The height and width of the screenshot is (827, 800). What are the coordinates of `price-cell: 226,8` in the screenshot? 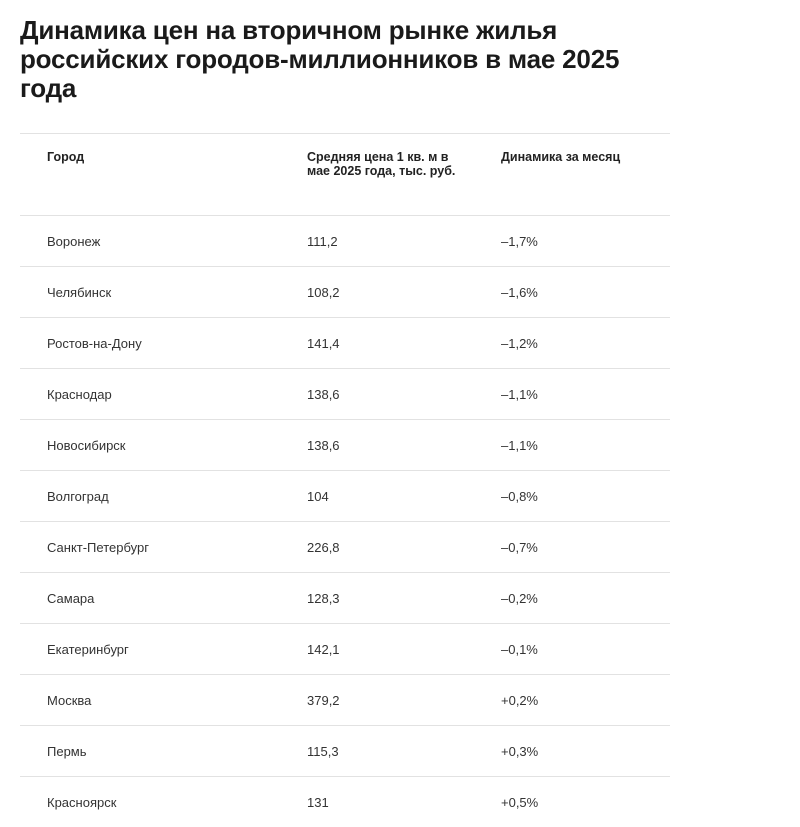 It's located at (323, 547).